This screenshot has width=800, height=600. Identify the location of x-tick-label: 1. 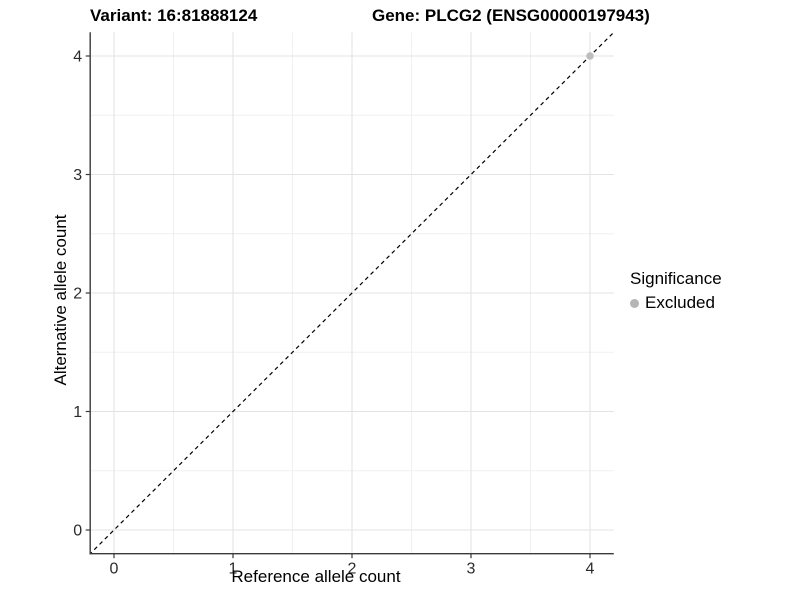
(233, 569).